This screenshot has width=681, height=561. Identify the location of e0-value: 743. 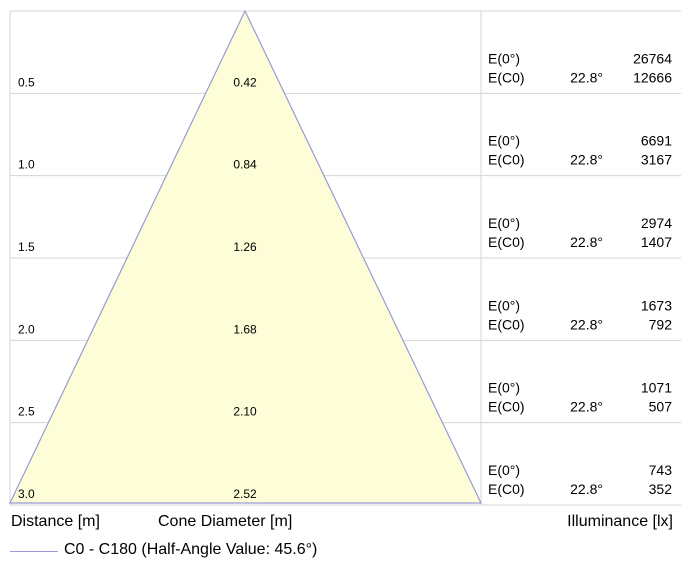
(661, 470).